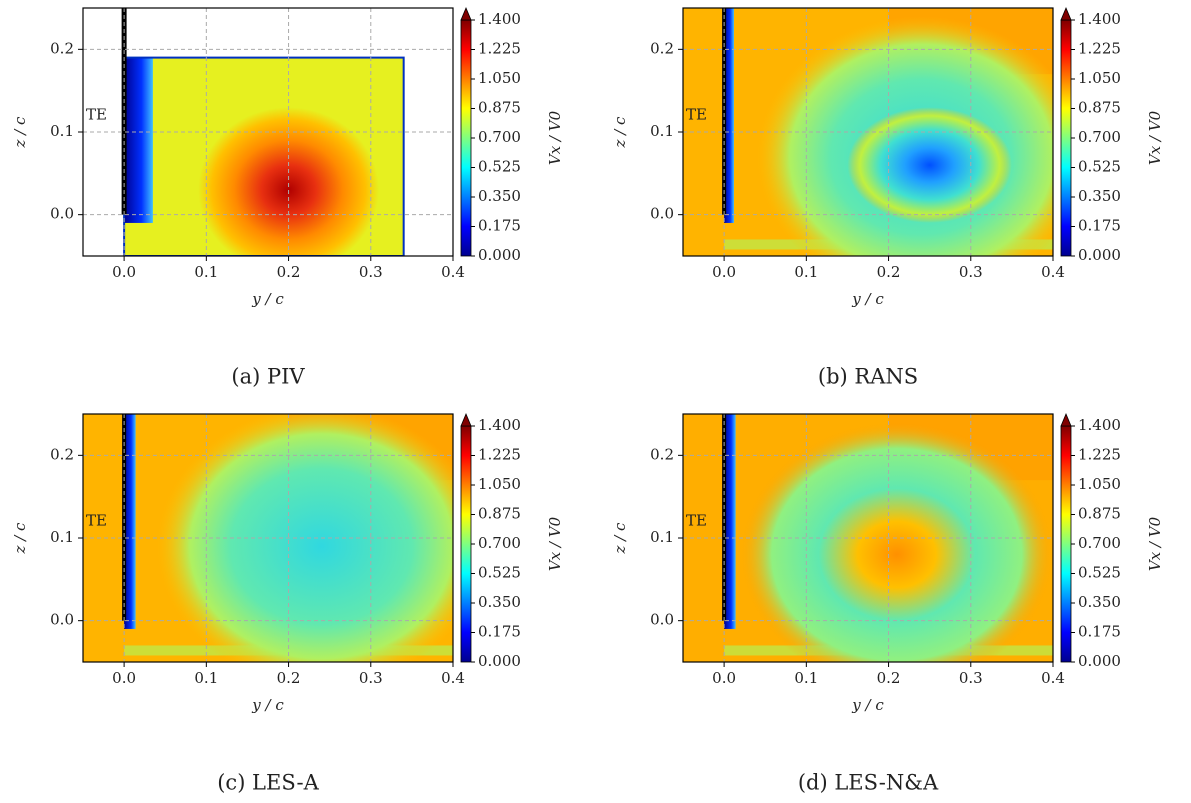 This screenshot has width=1191, height=803. What do you see at coordinates (1099, 632) in the screenshot?
I see `colorbar-tick-label: 0.175` at bounding box center [1099, 632].